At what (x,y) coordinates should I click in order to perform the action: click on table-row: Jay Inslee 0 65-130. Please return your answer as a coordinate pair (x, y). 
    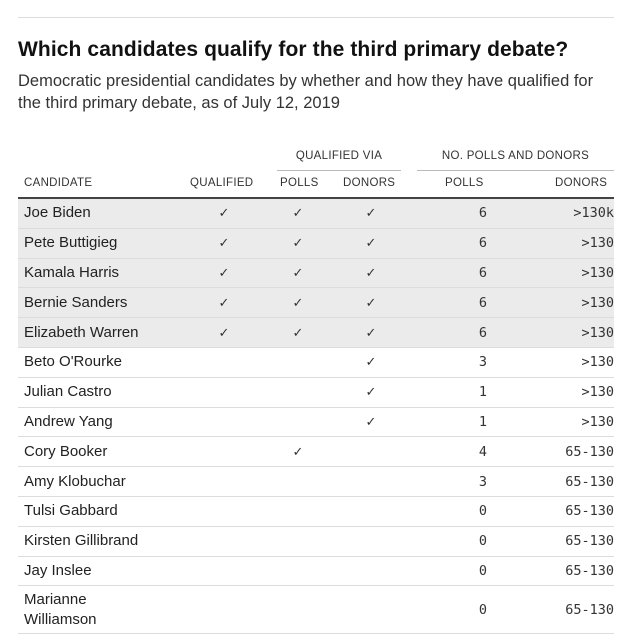
    Looking at the image, I should click on (316, 572).